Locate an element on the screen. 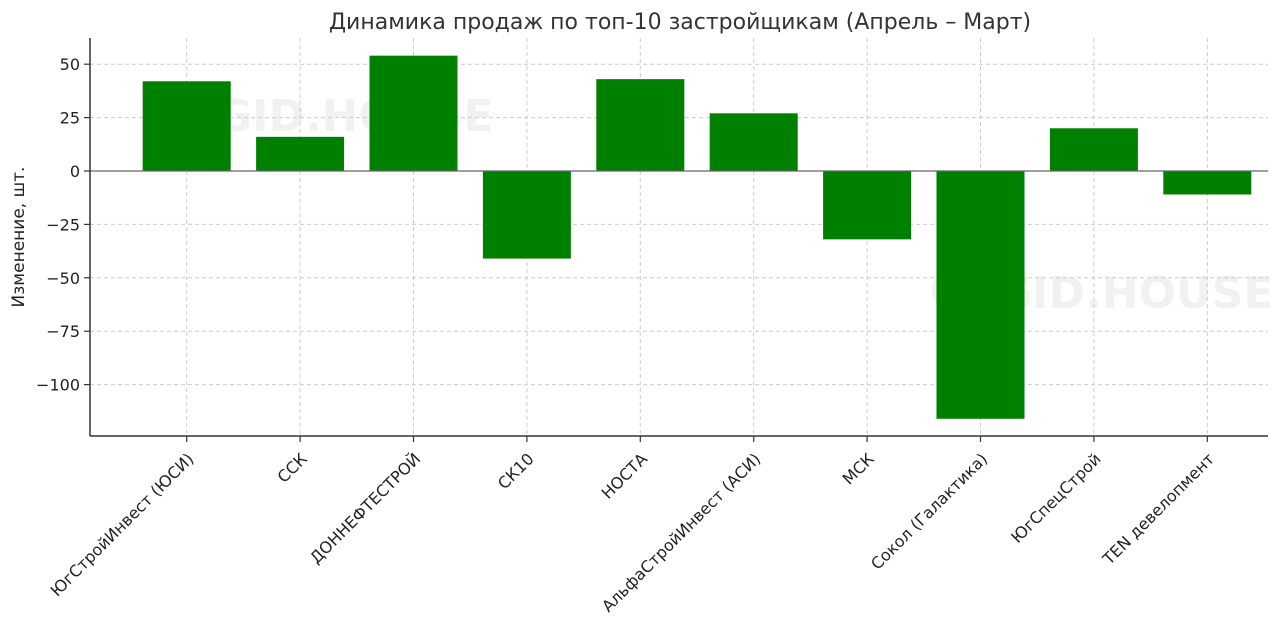 Image resolution: width=1280 pixels, height=638 pixels. x-tick-label: МСК is located at coordinates (859, 469).